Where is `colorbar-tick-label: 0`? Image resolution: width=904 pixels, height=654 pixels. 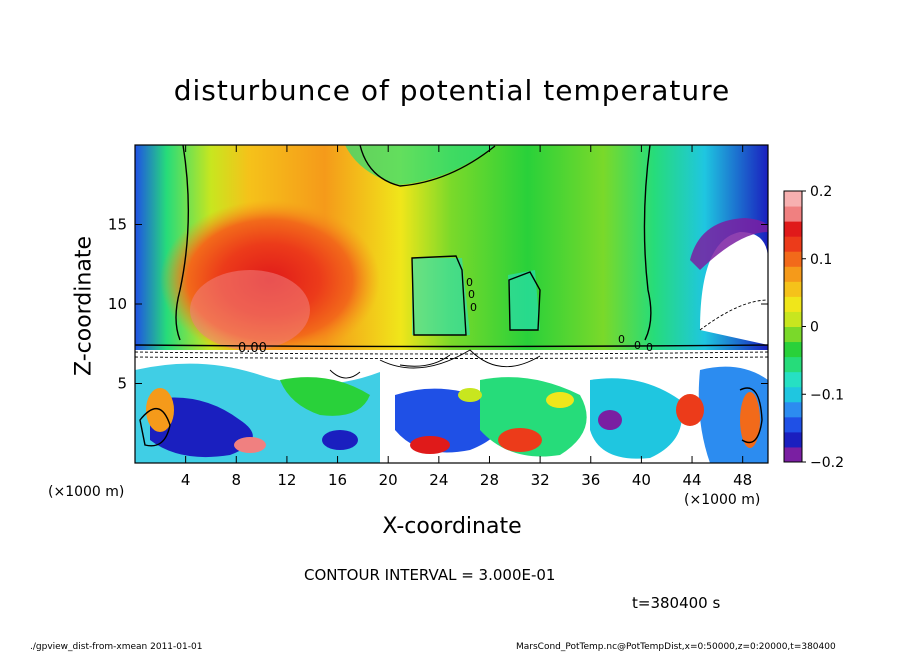 colorbar-tick-label: 0 is located at coordinates (814, 328).